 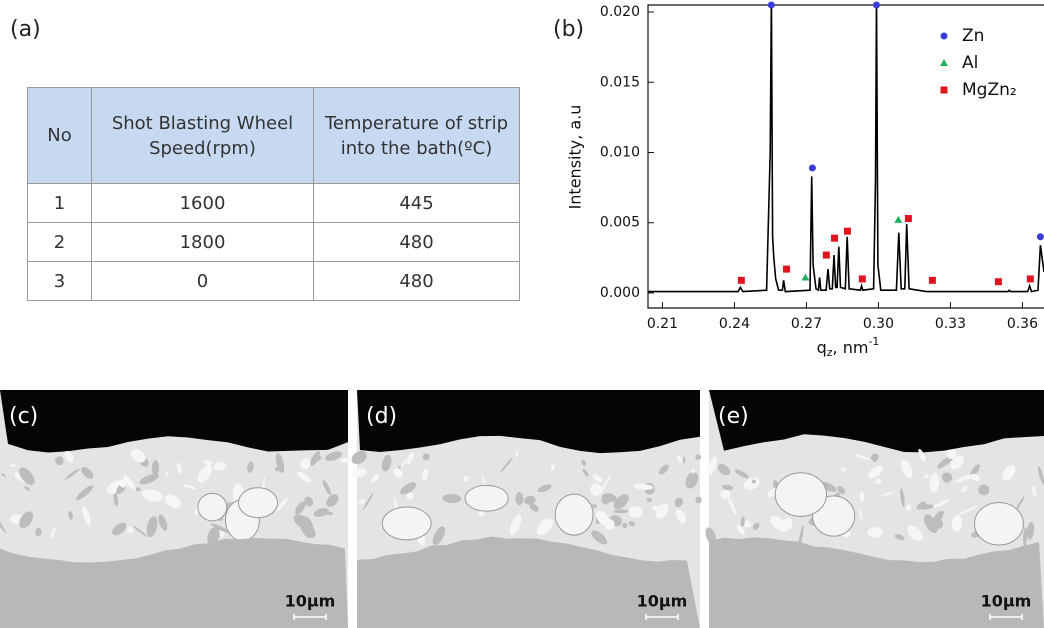 I want to click on y-tick-label: 0.015, so click(x=620, y=82).